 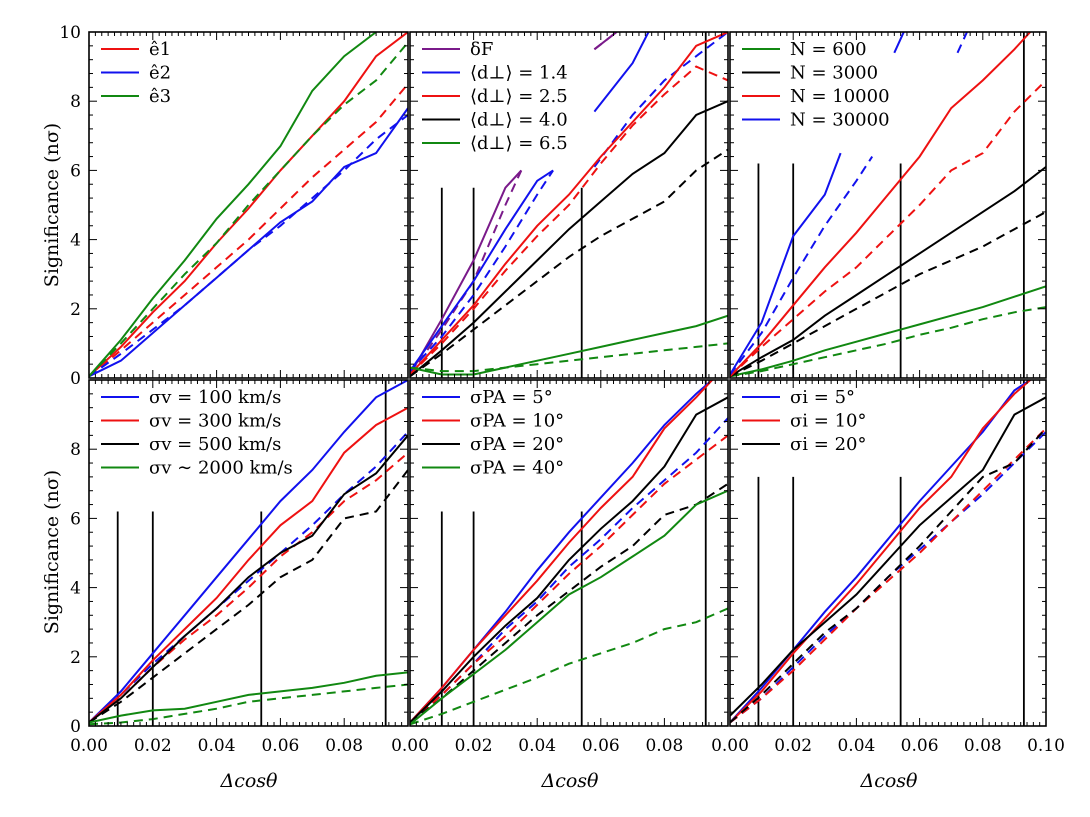 What do you see at coordinates (605, 41) in the screenshot?
I see `series-0-solid-upper-line` at bounding box center [605, 41].